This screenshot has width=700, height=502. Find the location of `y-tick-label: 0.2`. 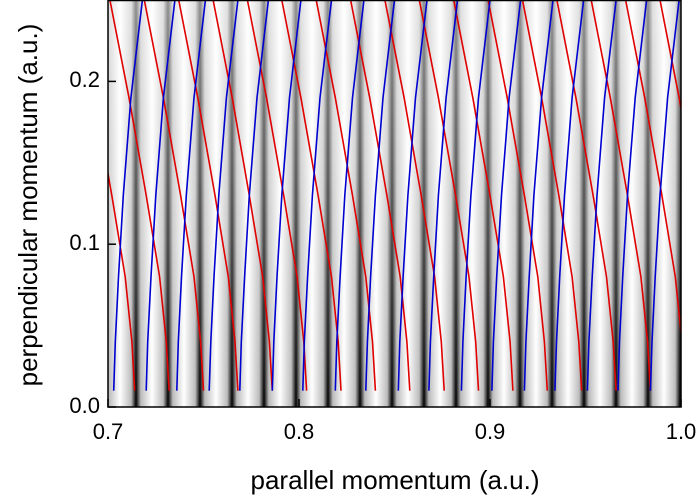

y-tick-label: 0.2 is located at coordinates (84, 79).